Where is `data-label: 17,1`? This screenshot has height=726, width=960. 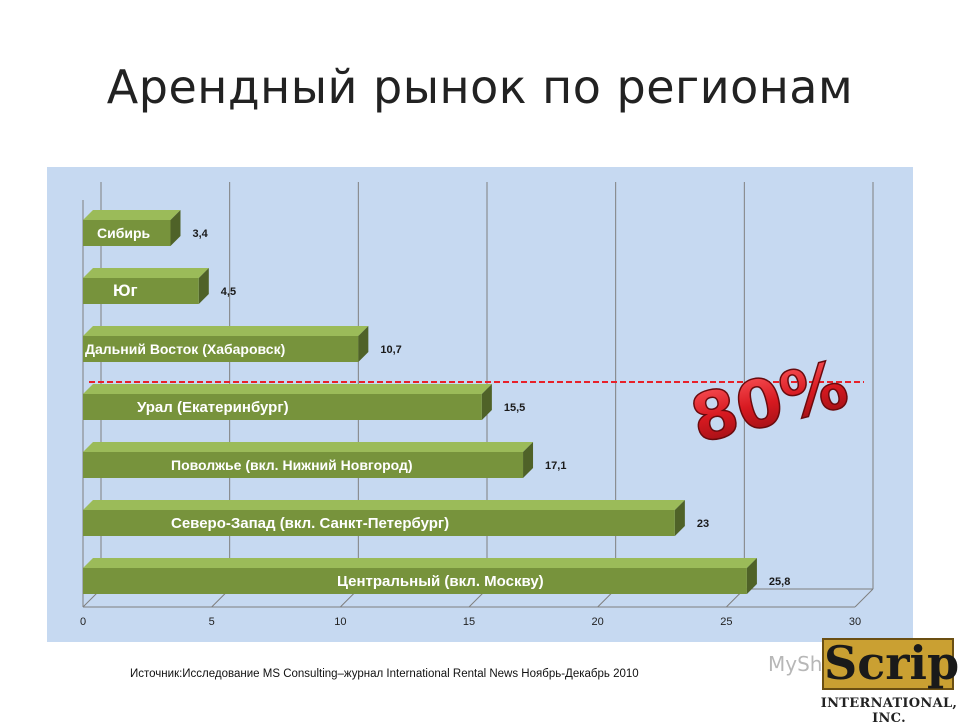
data-label: 17,1 is located at coordinates (555, 466).